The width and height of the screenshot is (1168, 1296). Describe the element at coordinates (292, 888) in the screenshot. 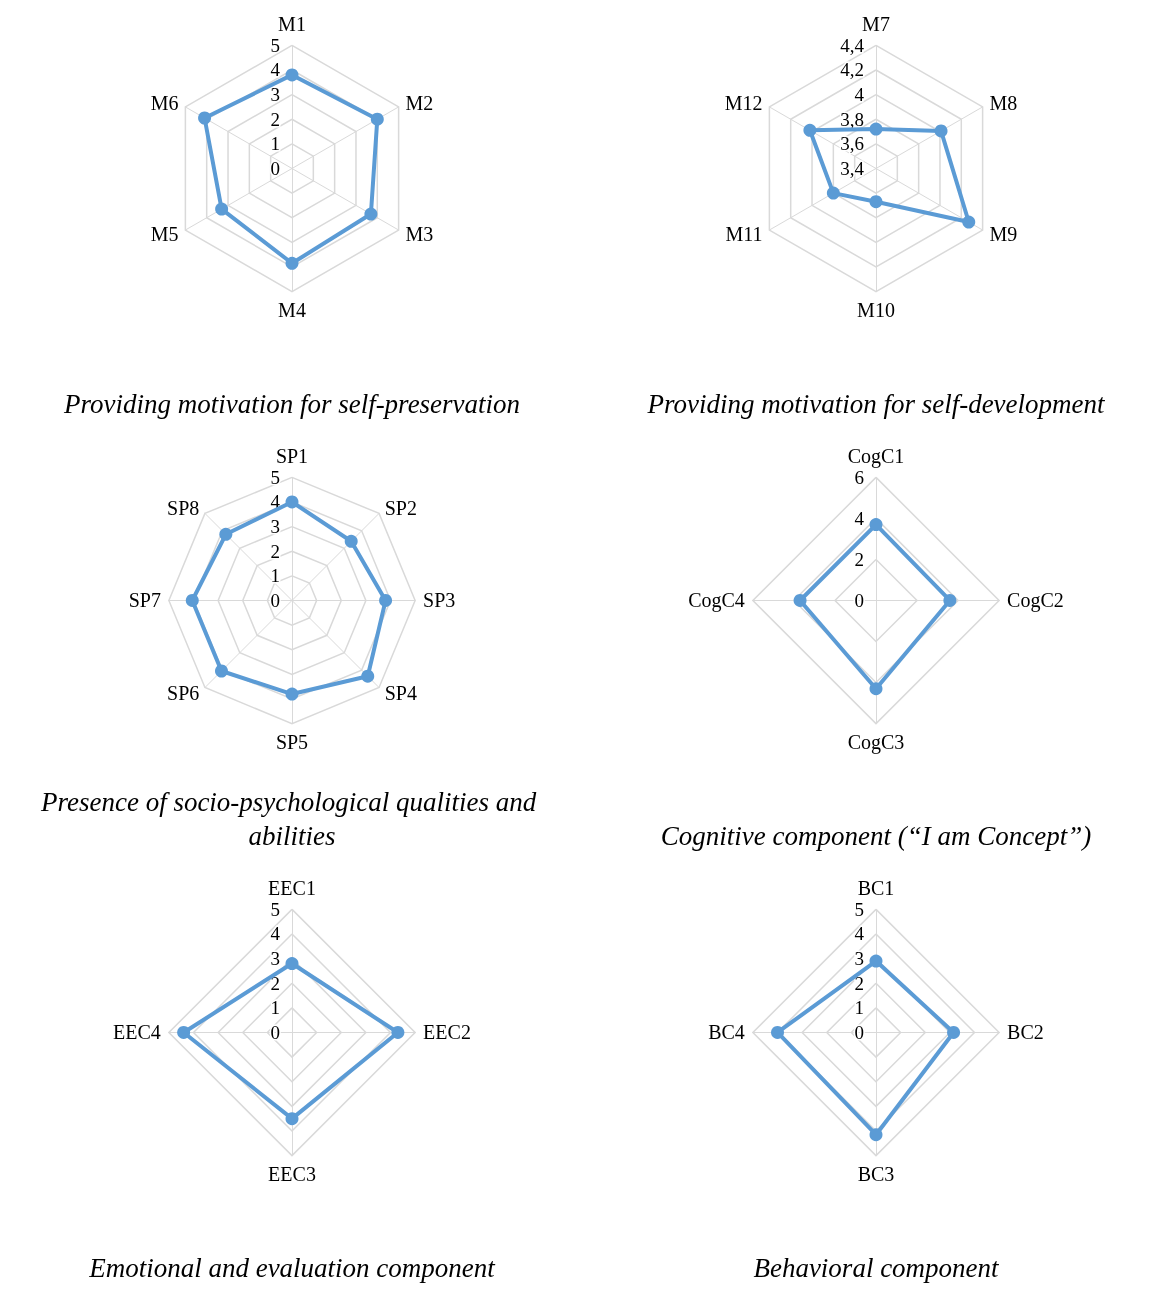

I see `spoke-label: EEC1` at that location.